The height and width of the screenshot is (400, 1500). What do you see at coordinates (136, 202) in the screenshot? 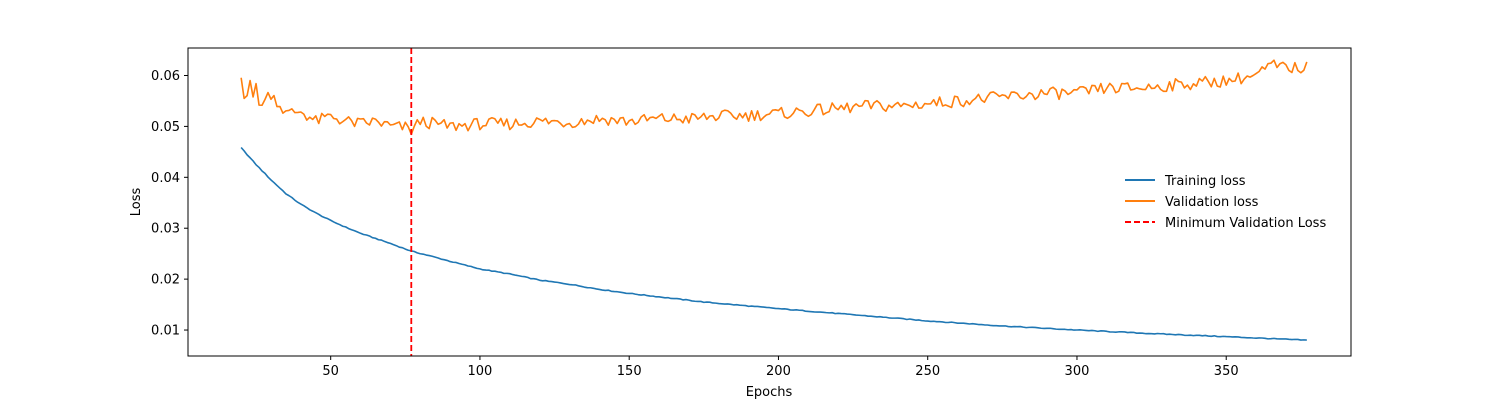
I see `y-axis-label: Loss` at bounding box center [136, 202].